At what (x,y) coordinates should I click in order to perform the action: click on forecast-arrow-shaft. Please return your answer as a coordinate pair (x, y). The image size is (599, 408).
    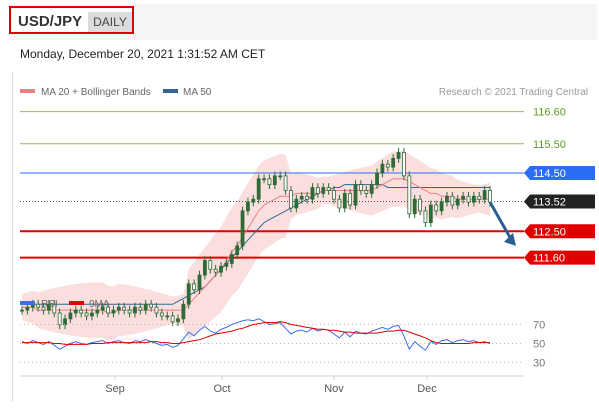
    Looking at the image, I should click on (501, 221).